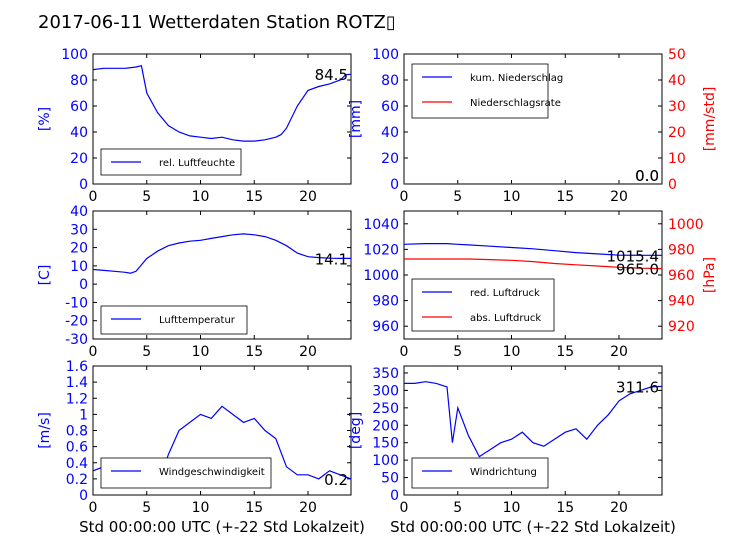 The width and height of the screenshot is (736, 552). I want to click on y-tick-label: 300, so click(385, 391).